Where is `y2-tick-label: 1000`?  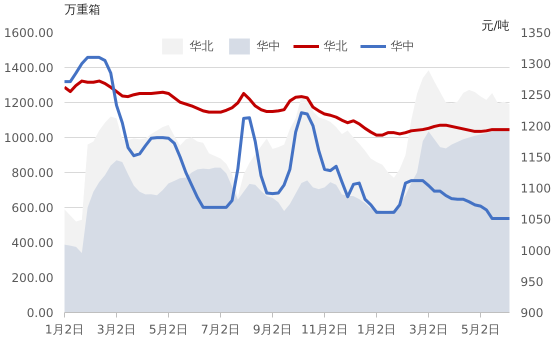
y2-tick-label: 1000 is located at coordinates (536, 251).